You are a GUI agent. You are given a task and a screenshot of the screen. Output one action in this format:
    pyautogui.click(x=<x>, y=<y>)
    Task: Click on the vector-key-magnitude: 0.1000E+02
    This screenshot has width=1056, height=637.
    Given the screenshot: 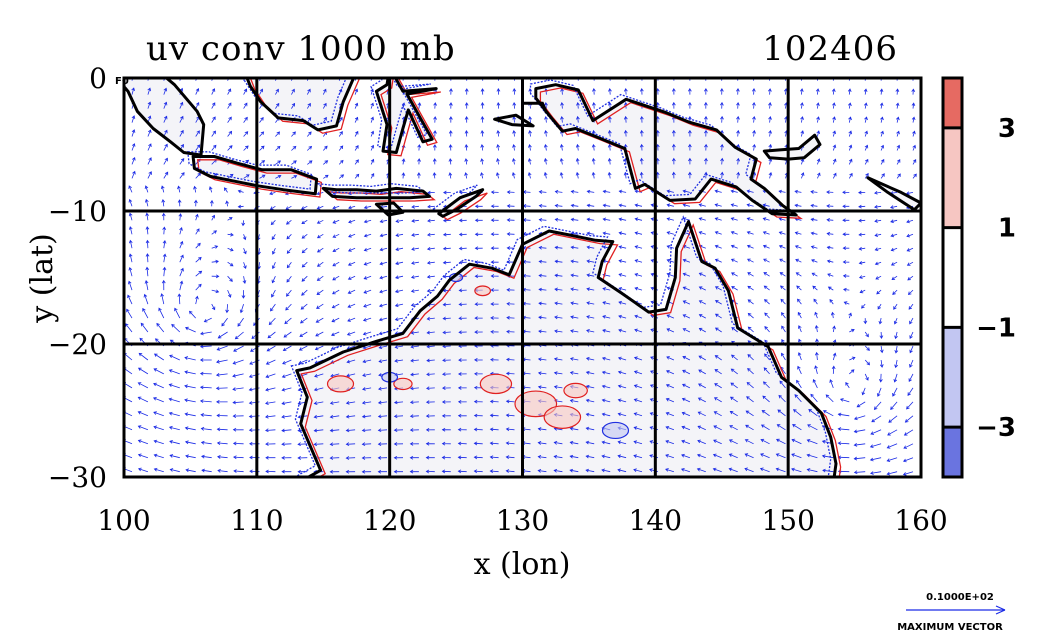 What is the action you would take?
    pyautogui.click(x=960, y=597)
    